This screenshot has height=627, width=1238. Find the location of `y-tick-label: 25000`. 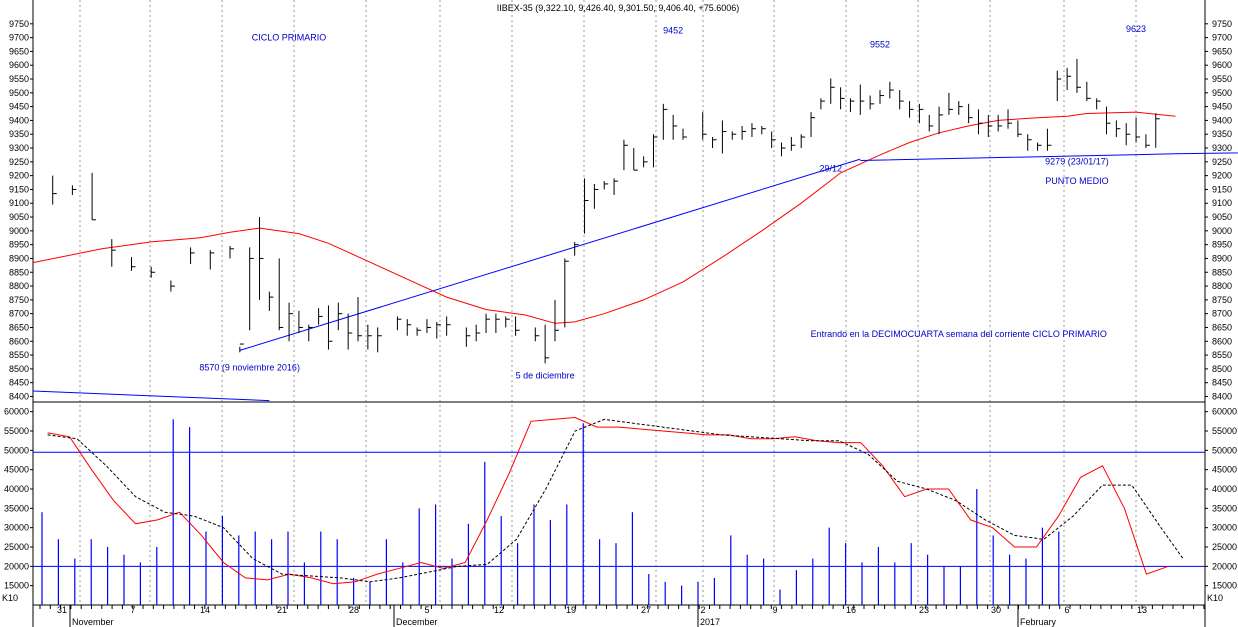

y-tick-label: 25000 is located at coordinates (16, 547).